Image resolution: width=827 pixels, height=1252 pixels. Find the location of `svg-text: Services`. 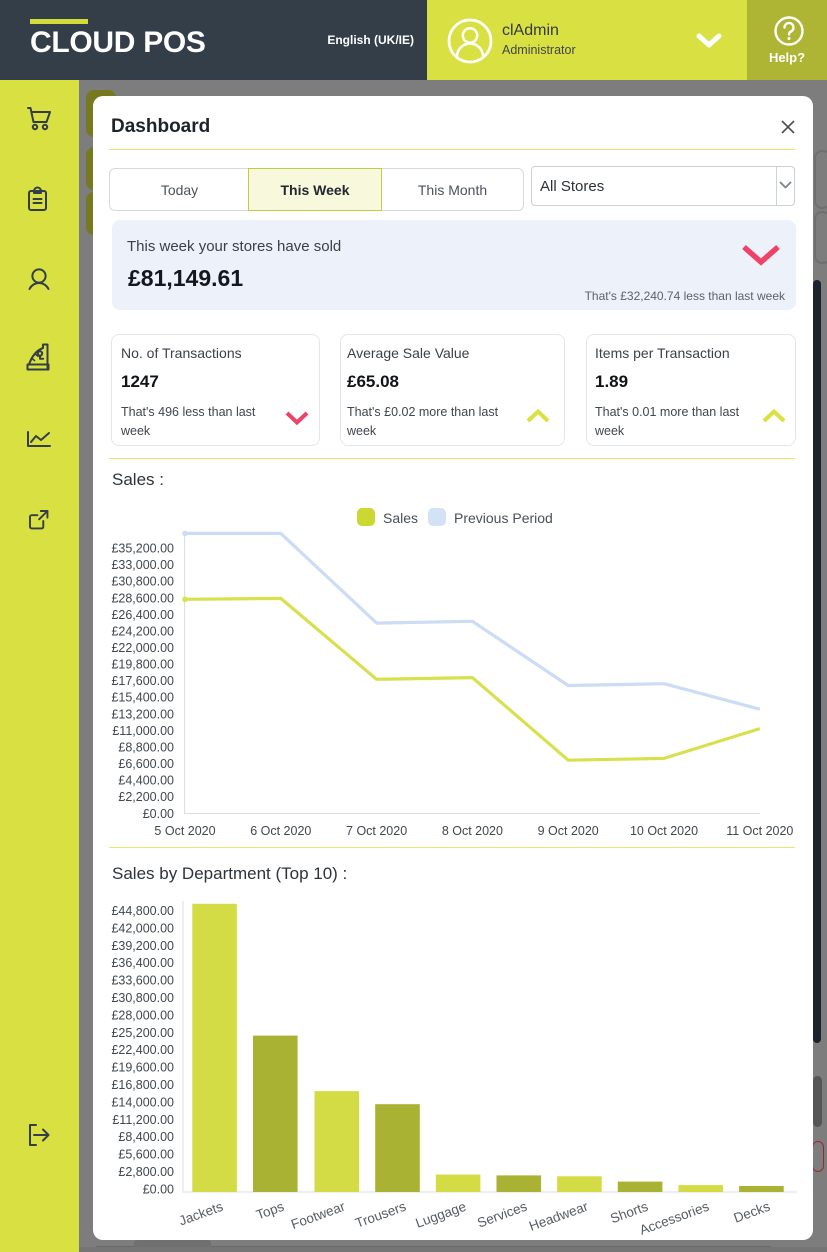

svg-text: Services is located at coordinates (502, 1215).